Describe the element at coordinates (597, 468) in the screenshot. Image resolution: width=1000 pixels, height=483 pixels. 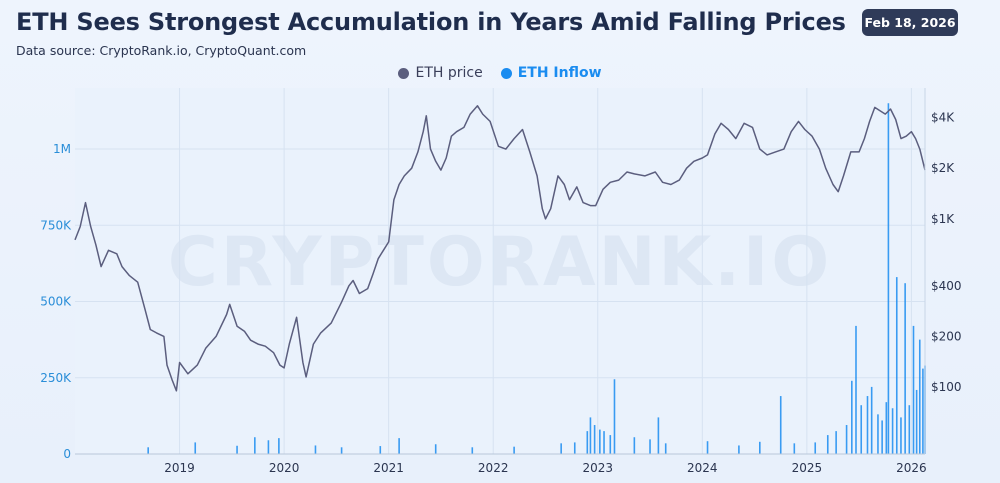
I see `x-tick-label: 2023` at that location.